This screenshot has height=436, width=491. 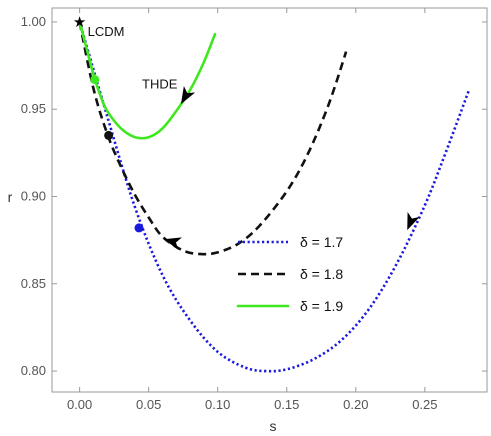 I want to click on x-tick-label: 0.25, so click(x=424, y=404).